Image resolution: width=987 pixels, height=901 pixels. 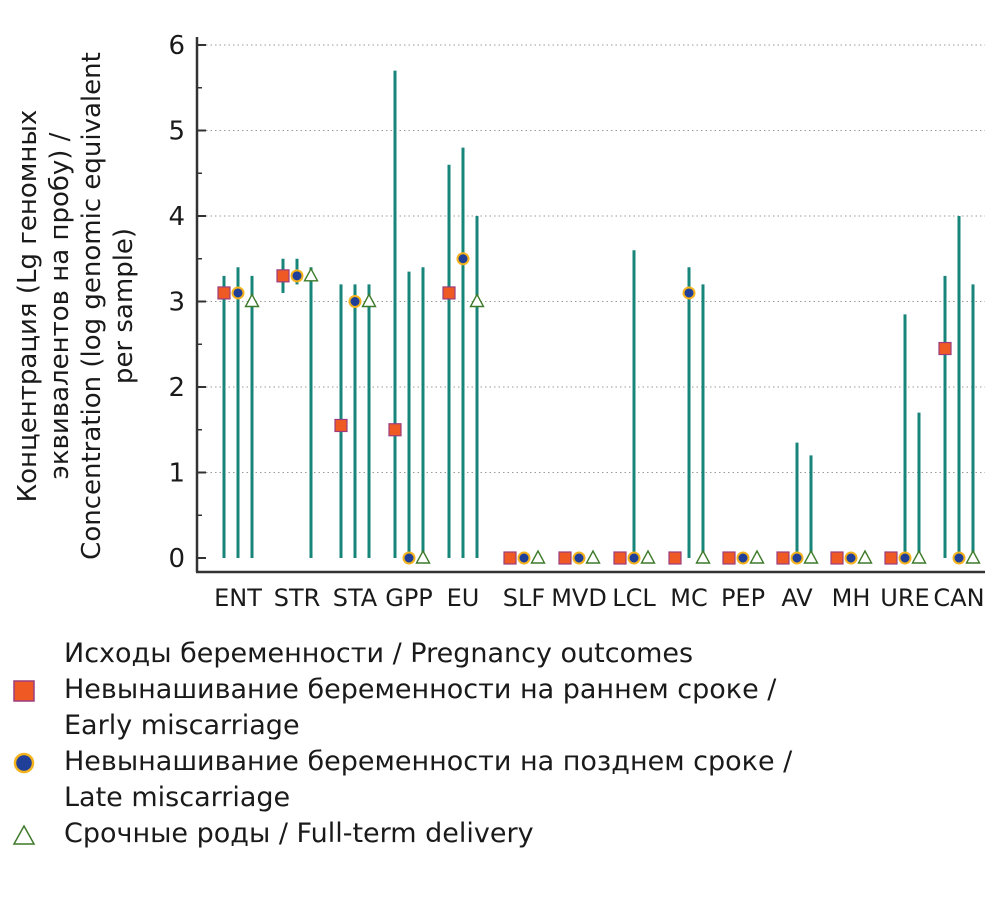 I want to click on y-tick-label: 3, so click(x=176, y=303).